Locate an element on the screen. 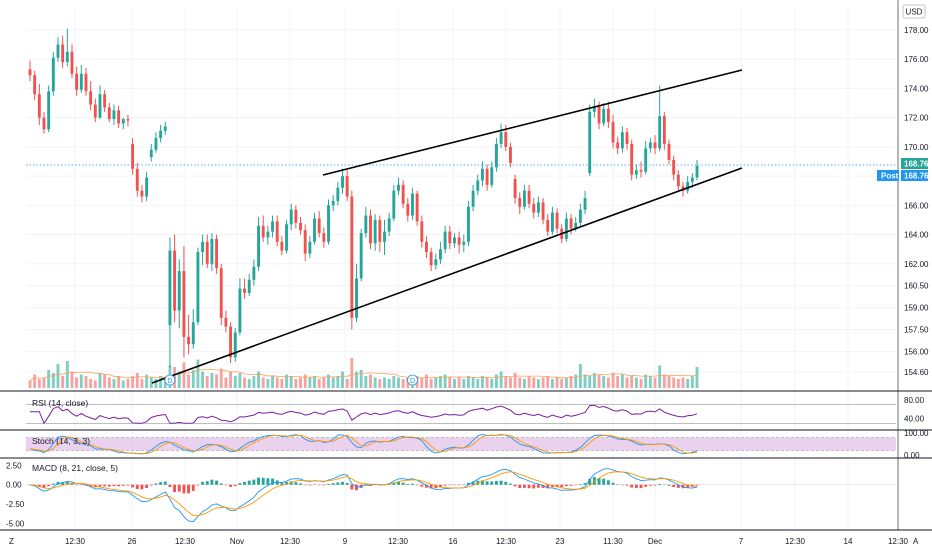  stoch-tick-label: 0.00 is located at coordinates (912, 455).